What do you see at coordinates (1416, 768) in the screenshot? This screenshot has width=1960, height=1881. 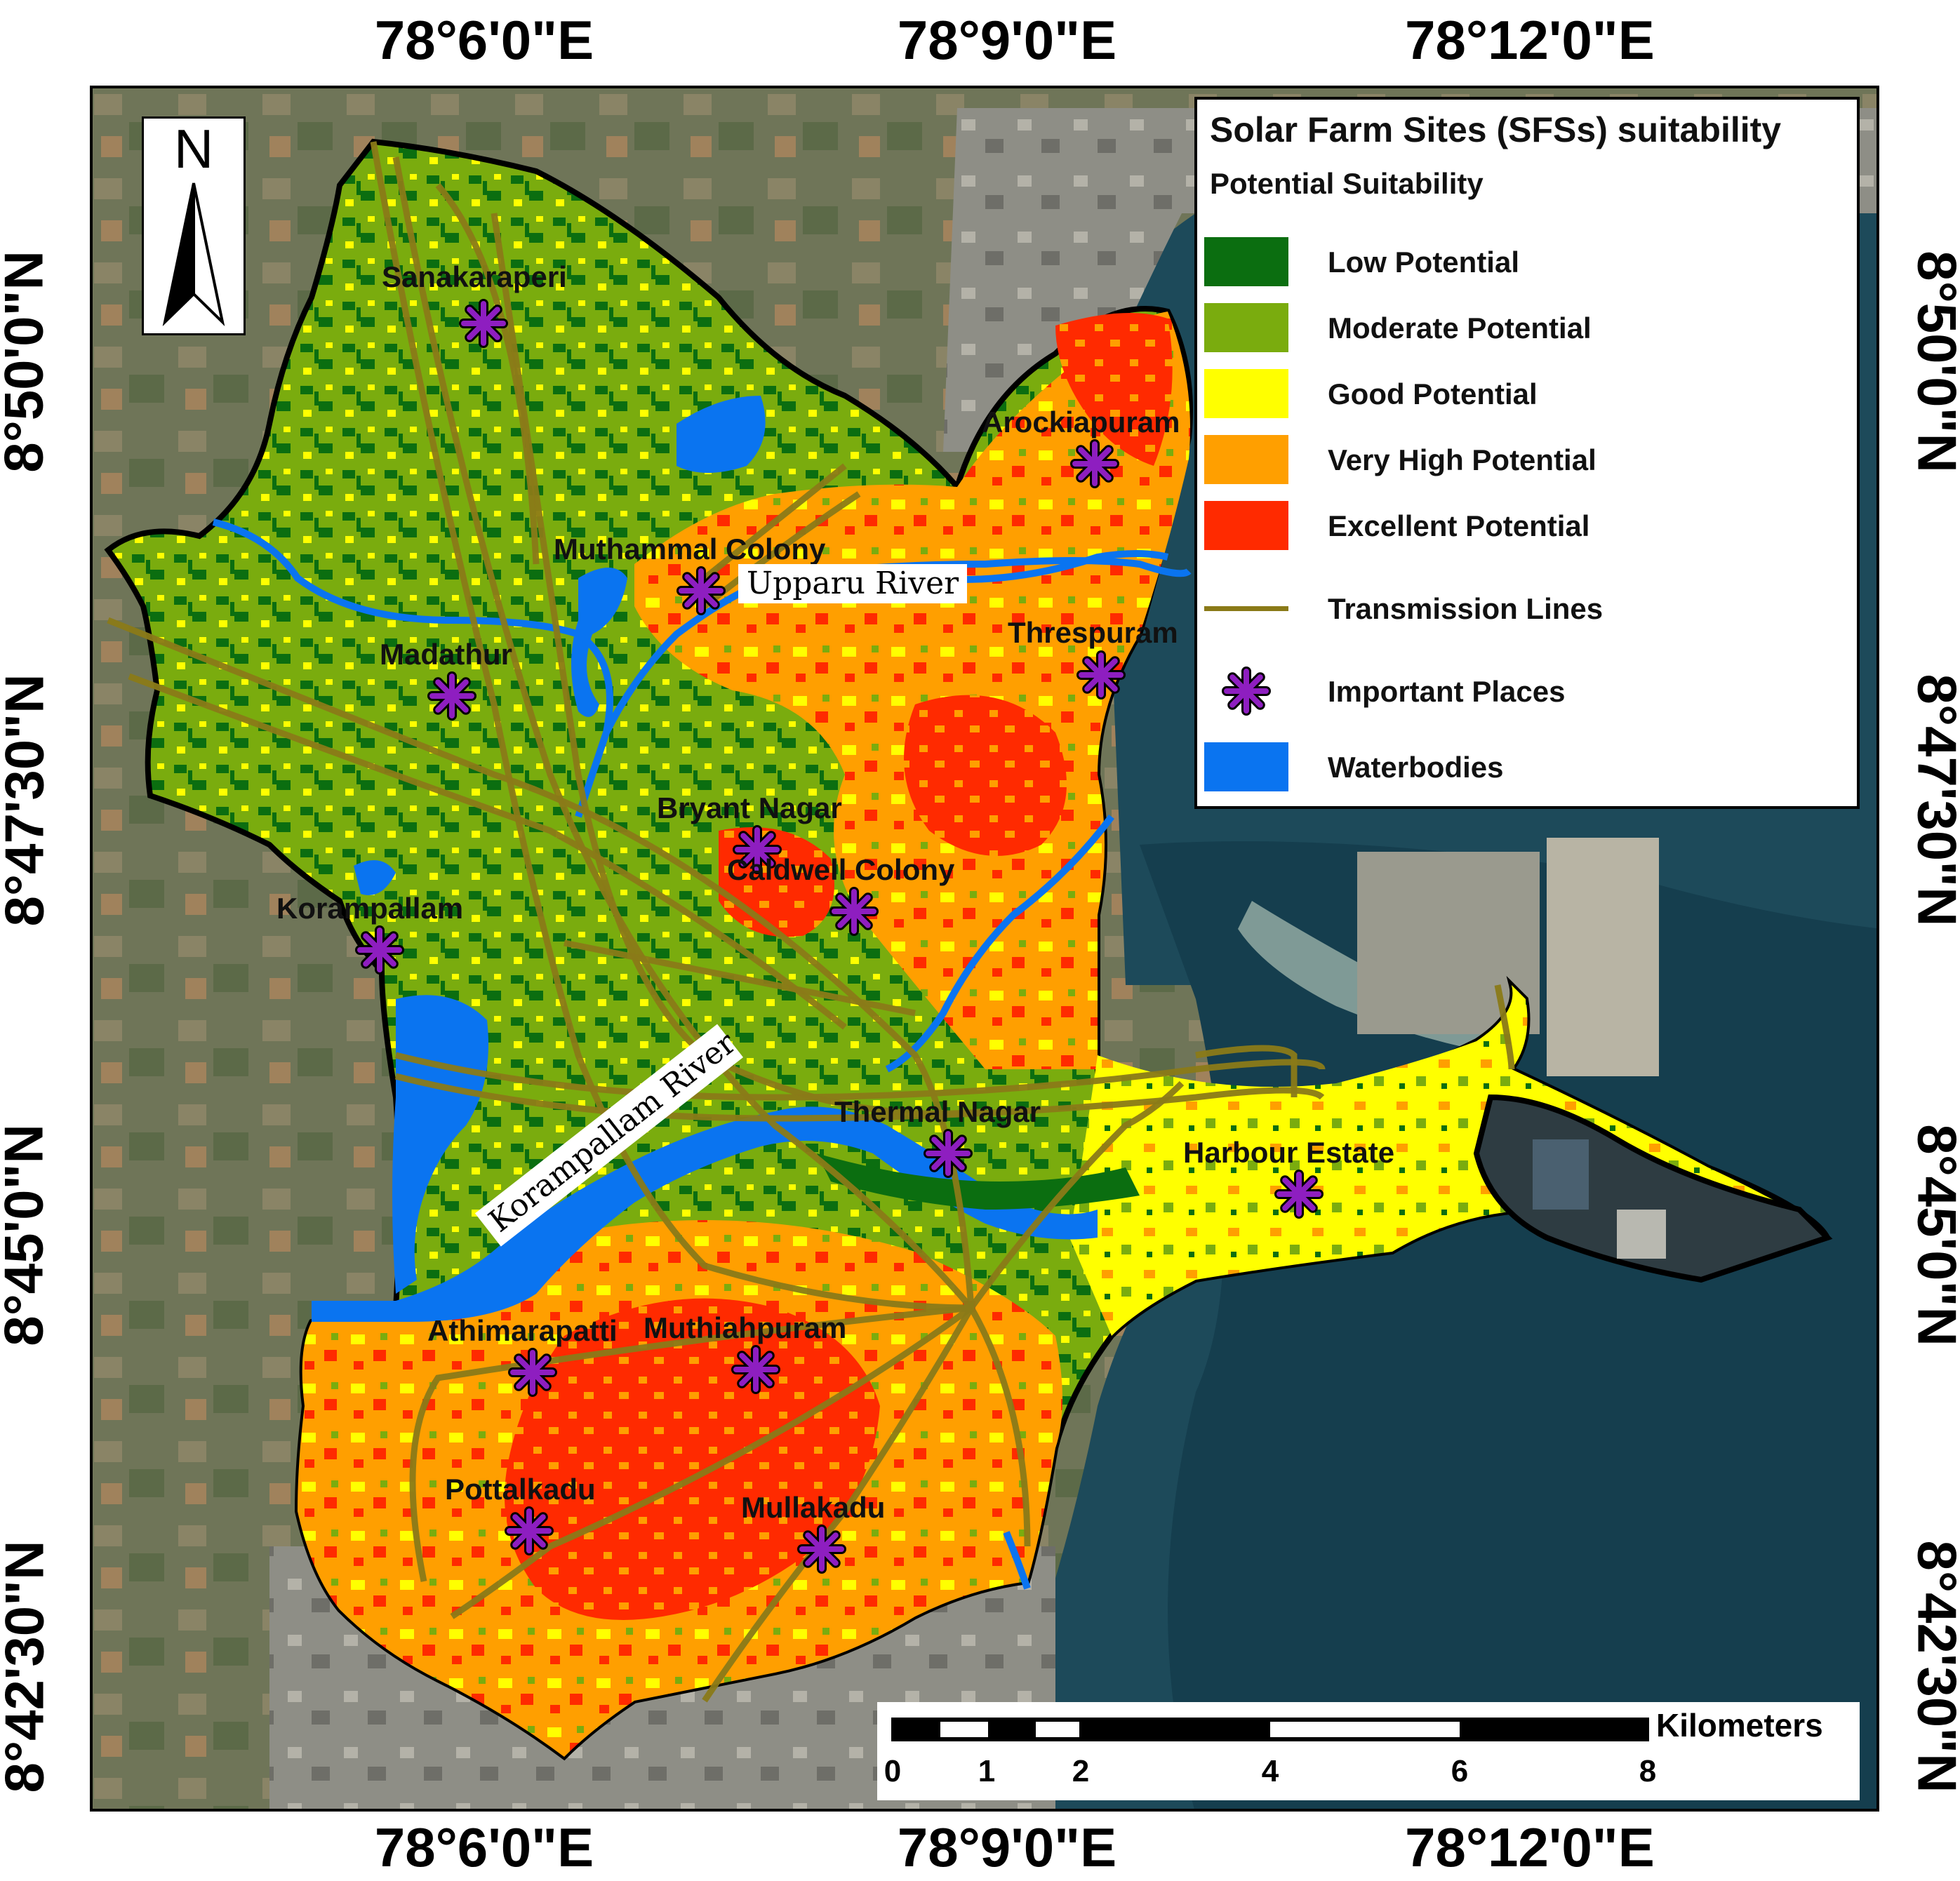 I see `legend-label-water: Waterbodies` at bounding box center [1416, 768].